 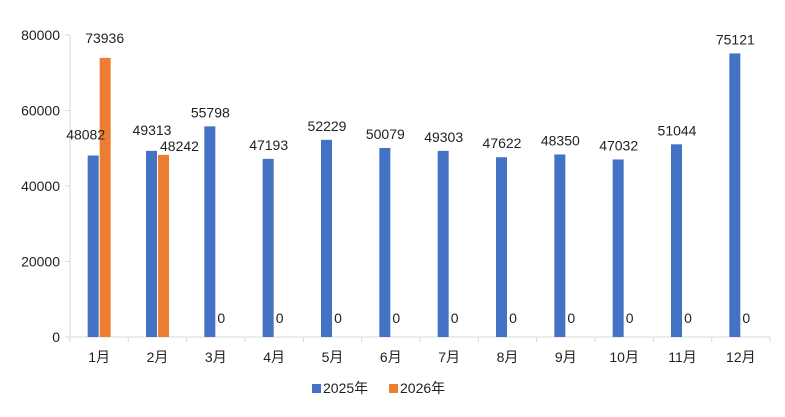 I want to click on data-label-2026: 48242, so click(x=179, y=146).